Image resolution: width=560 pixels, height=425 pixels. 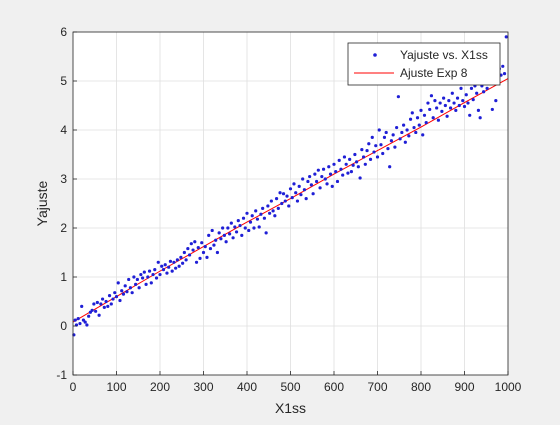 I want to click on y-tick-label: 3, so click(x=63, y=179).